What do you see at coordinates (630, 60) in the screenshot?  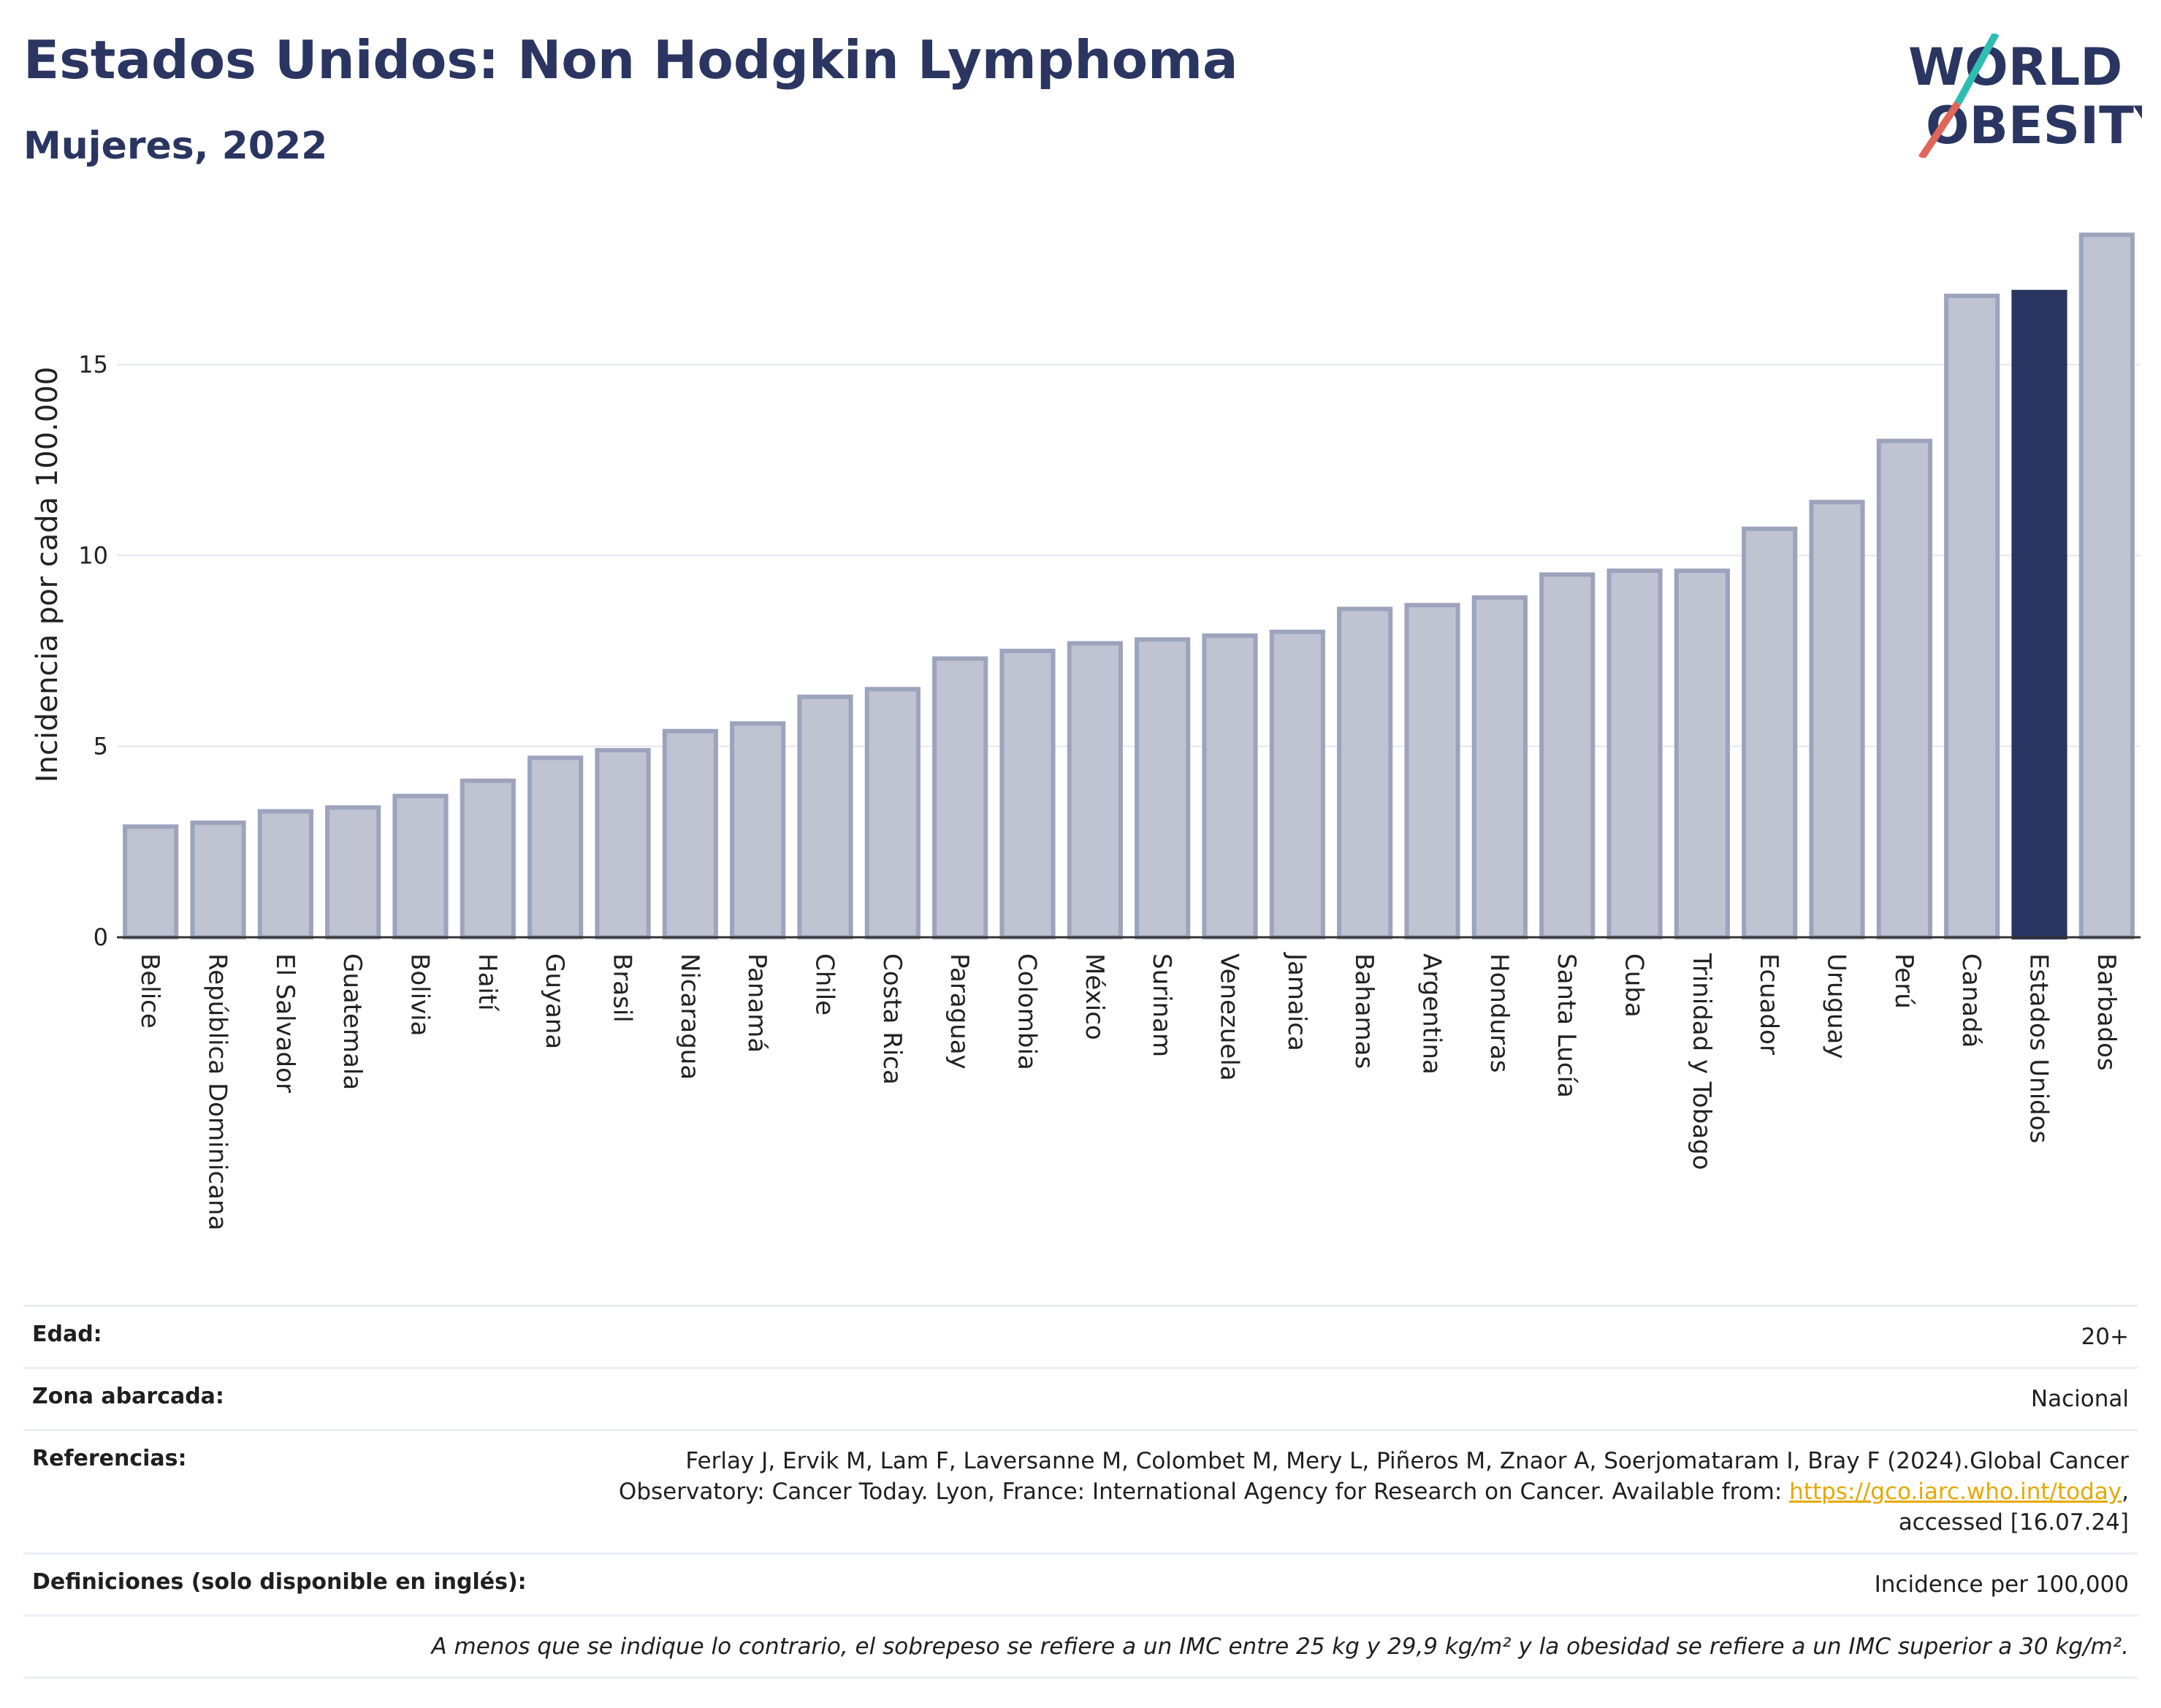 I see `chart-title: Estados Unidos: Non Hodgkin Lymphoma` at bounding box center [630, 60].